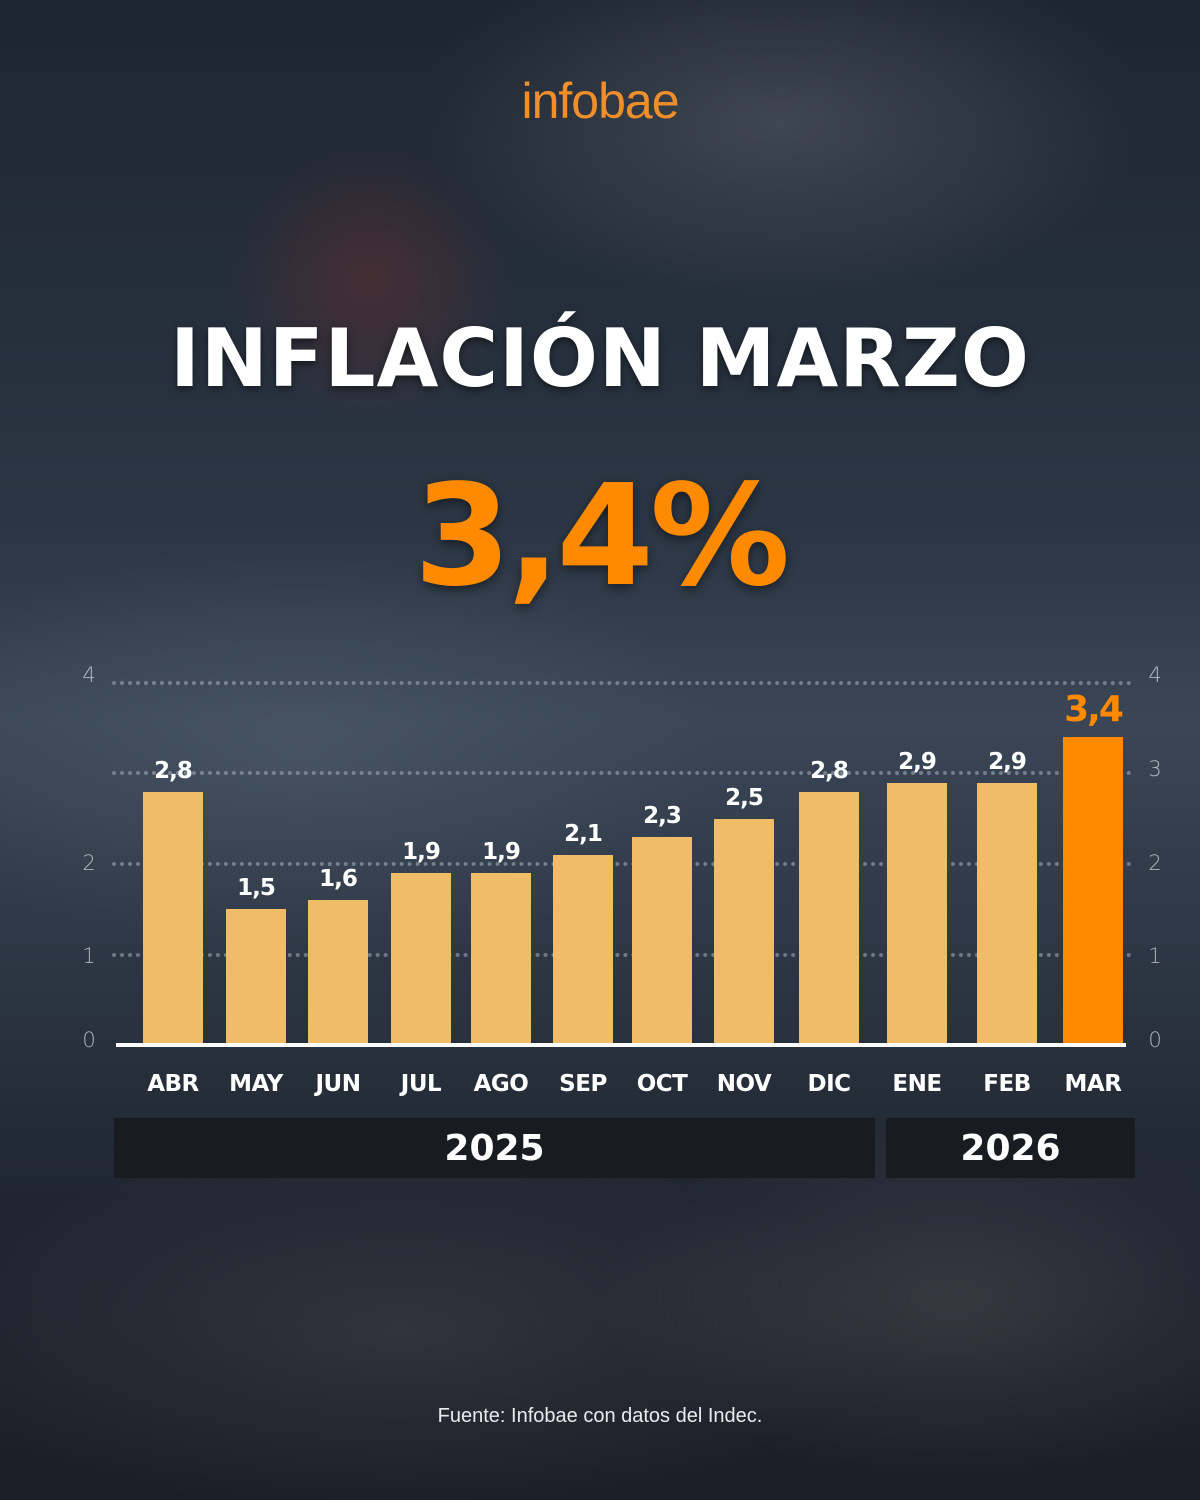  I want to click on bar-value-label: 2,5, so click(744, 798).